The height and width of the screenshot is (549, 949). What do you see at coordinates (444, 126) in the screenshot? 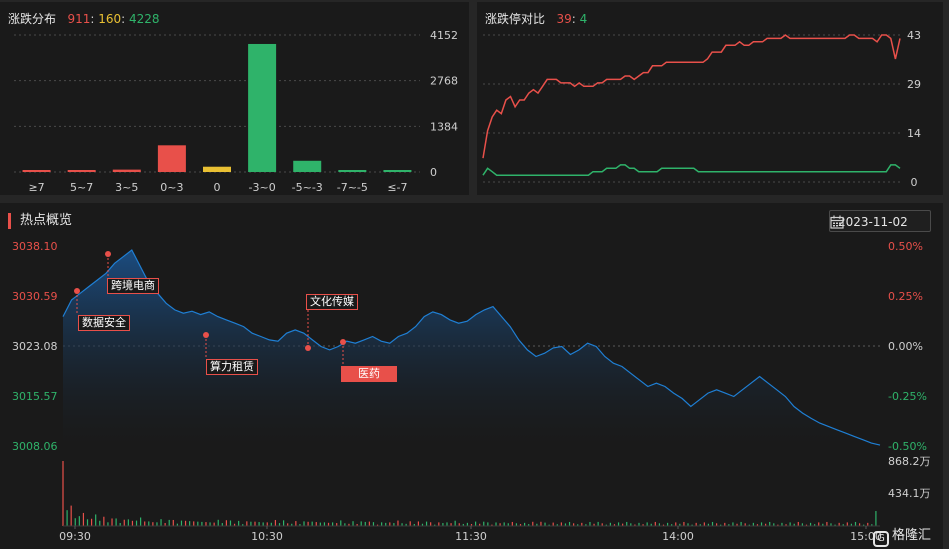
I see `y-tick-label: 1384` at bounding box center [444, 126].